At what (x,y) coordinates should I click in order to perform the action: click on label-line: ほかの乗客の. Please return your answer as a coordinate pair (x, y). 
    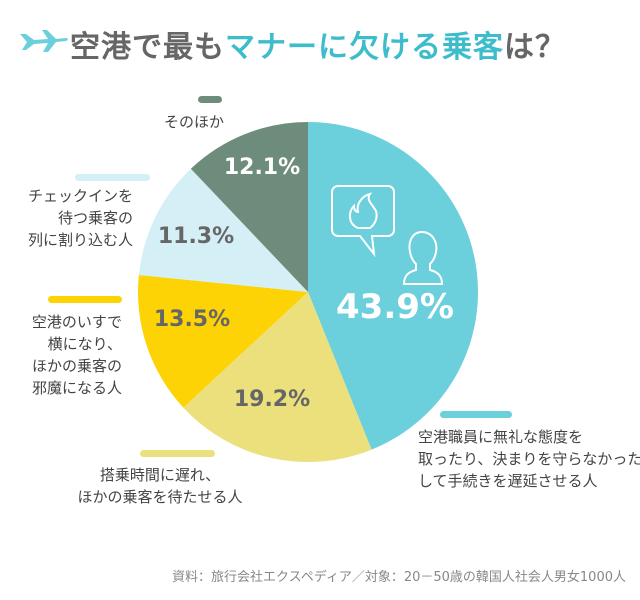
    Looking at the image, I should click on (76, 366).